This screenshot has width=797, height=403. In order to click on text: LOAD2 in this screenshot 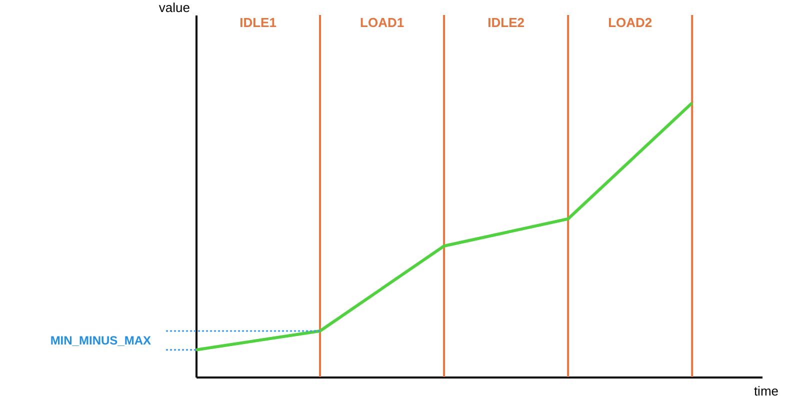, I will do `click(630, 22)`.